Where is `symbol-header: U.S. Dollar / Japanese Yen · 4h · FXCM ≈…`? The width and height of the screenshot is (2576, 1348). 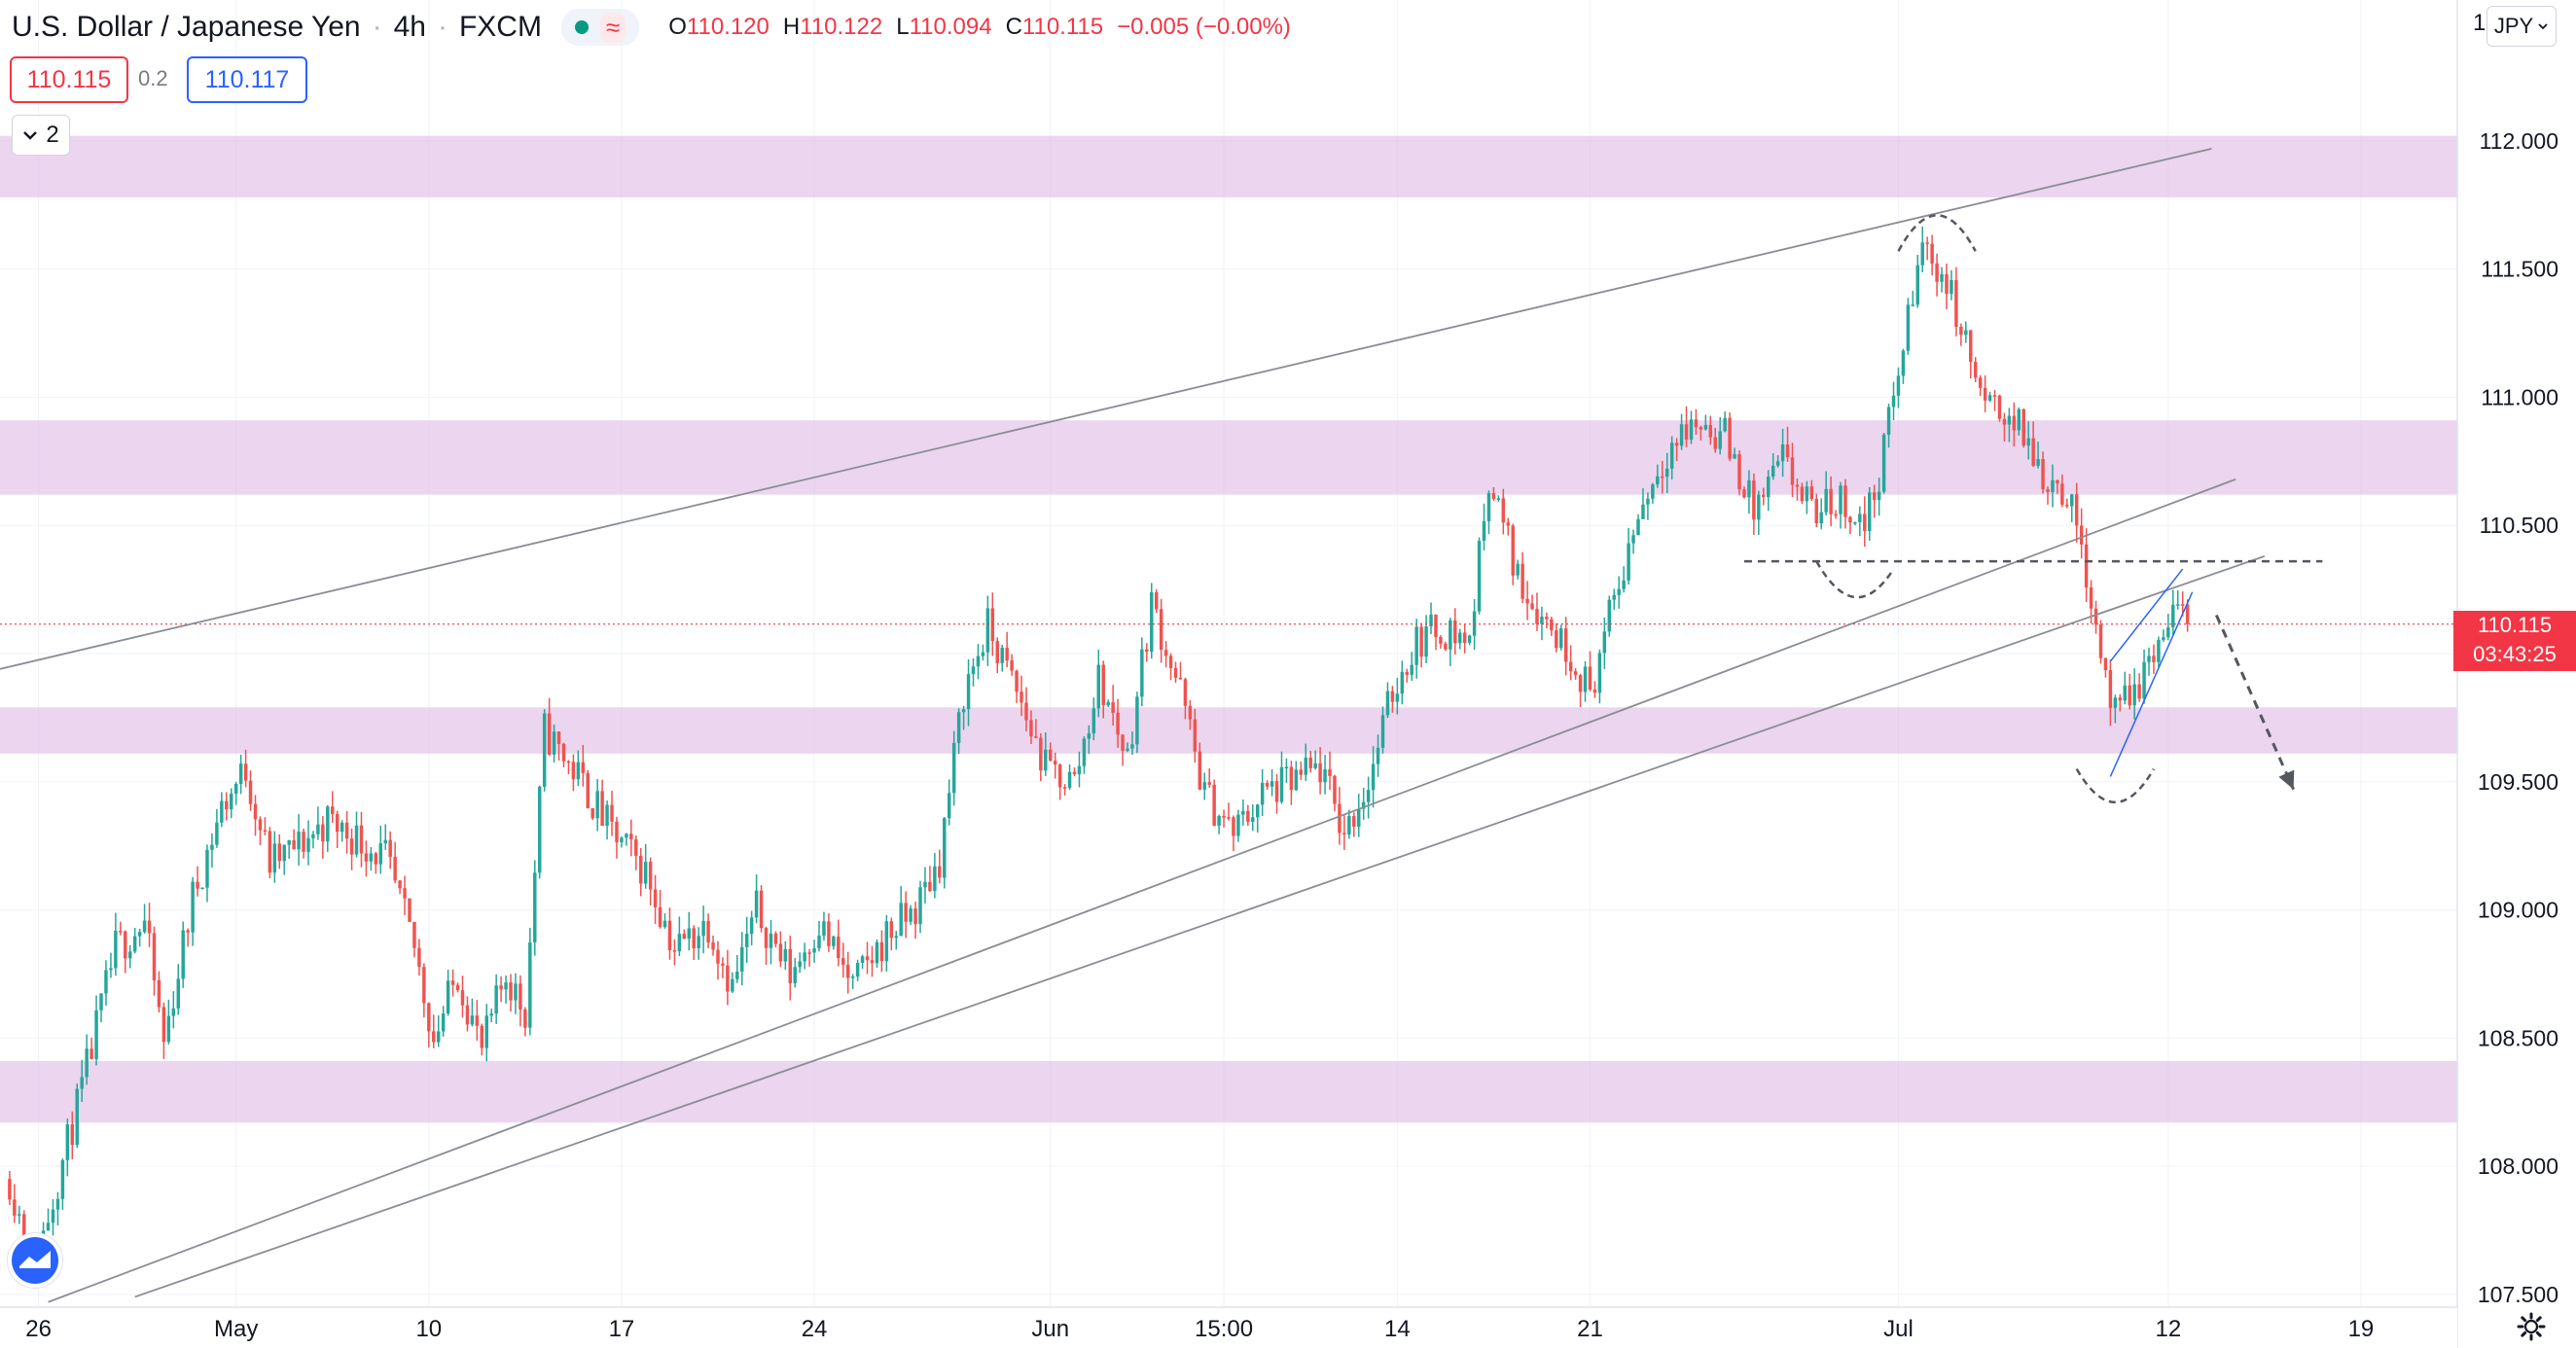
symbol-header: U.S. Dollar / Japanese Yen · 4h · FXCM ≈… is located at coordinates (651, 27).